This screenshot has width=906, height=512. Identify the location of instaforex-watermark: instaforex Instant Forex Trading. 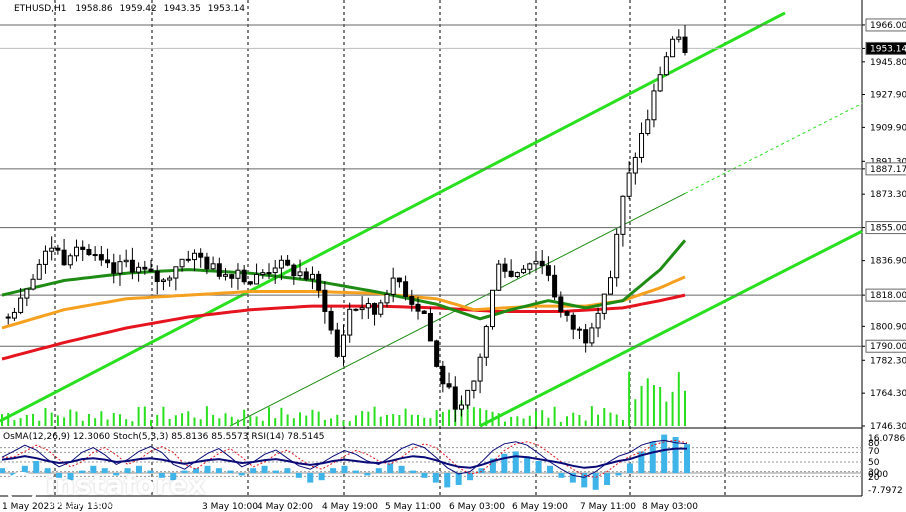
(106, 490).